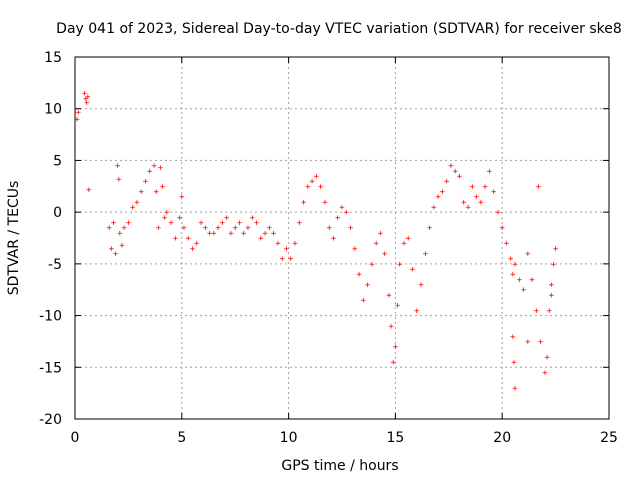  Describe the element at coordinates (50, 368) in the screenshot. I see `y-tick-label: -15` at that location.